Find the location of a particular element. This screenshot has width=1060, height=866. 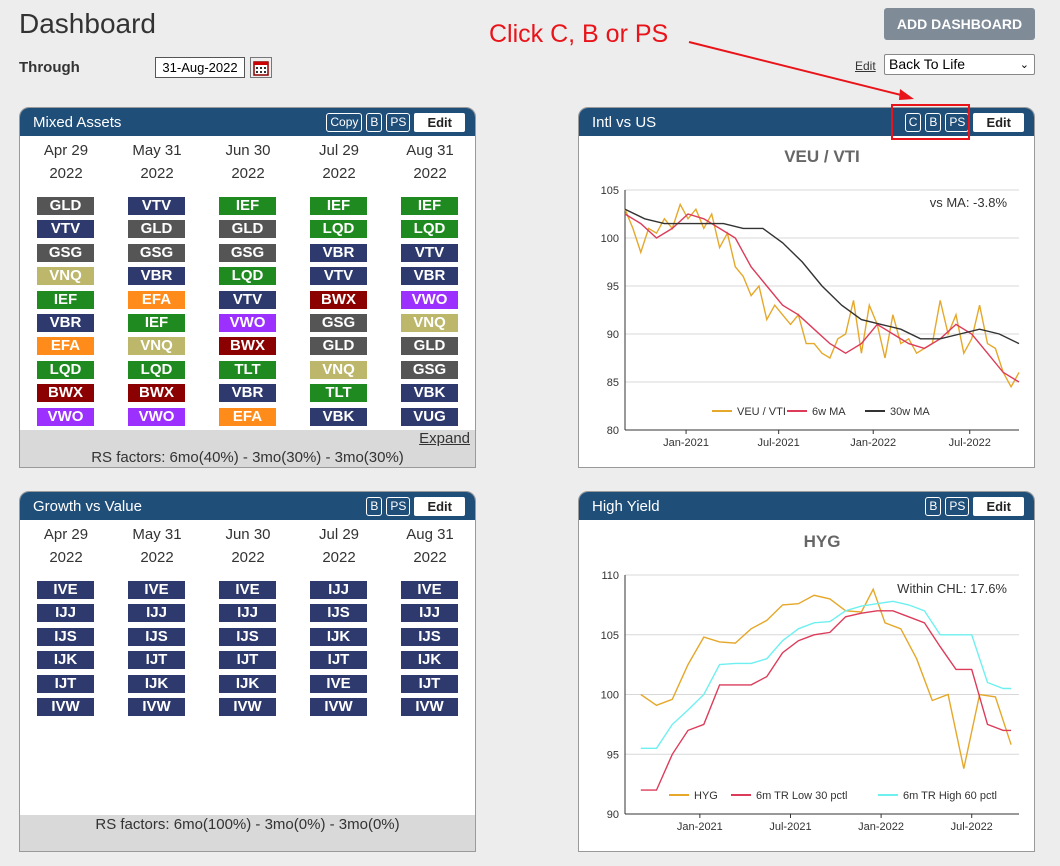

calendar-icon is located at coordinates (261, 67).